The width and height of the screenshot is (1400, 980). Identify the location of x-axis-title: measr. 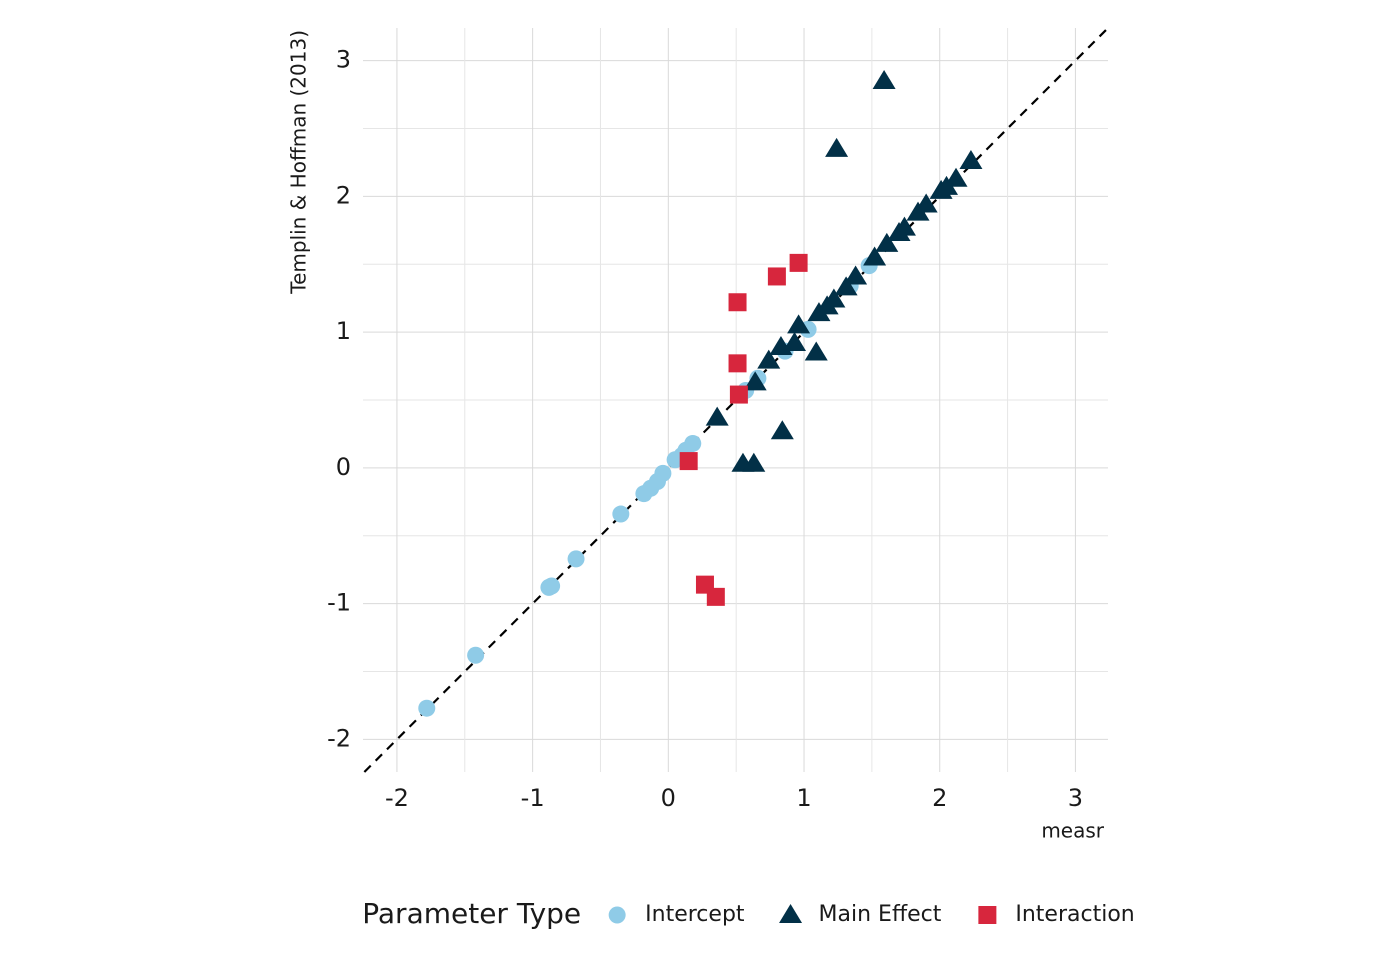
(1072, 831).